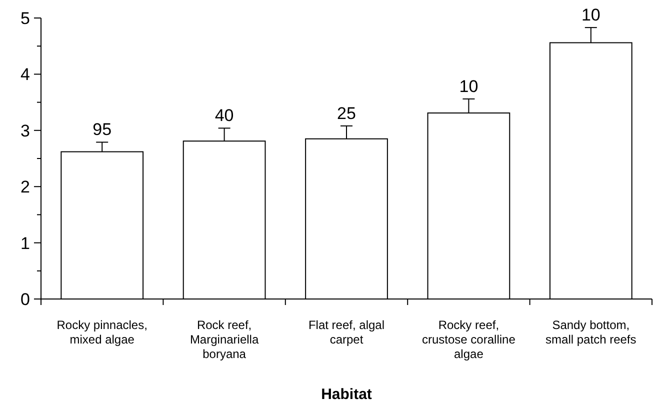  What do you see at coordinates (102, 332) in the screenshot?
I see `x-tick-label: Rocky pinnacles, mixed algae` at bounding box center [102, 332].